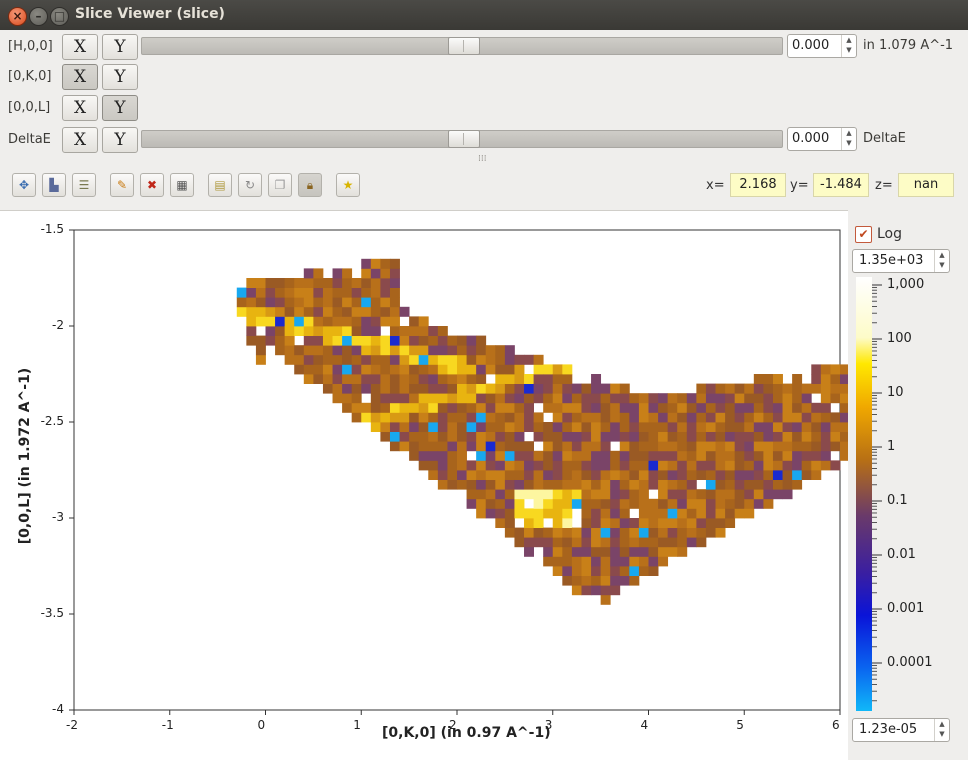 The height and width of the screenshot is (760, 968). I want to click on y-tick-label: -2, so click(58, 325).